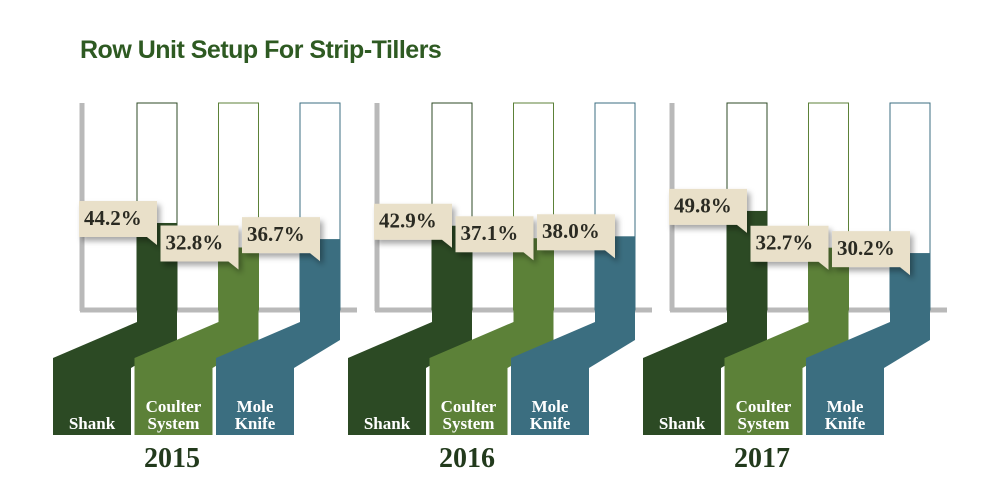  I want to click on value-label-text: 37.1%, so click(490, 233).